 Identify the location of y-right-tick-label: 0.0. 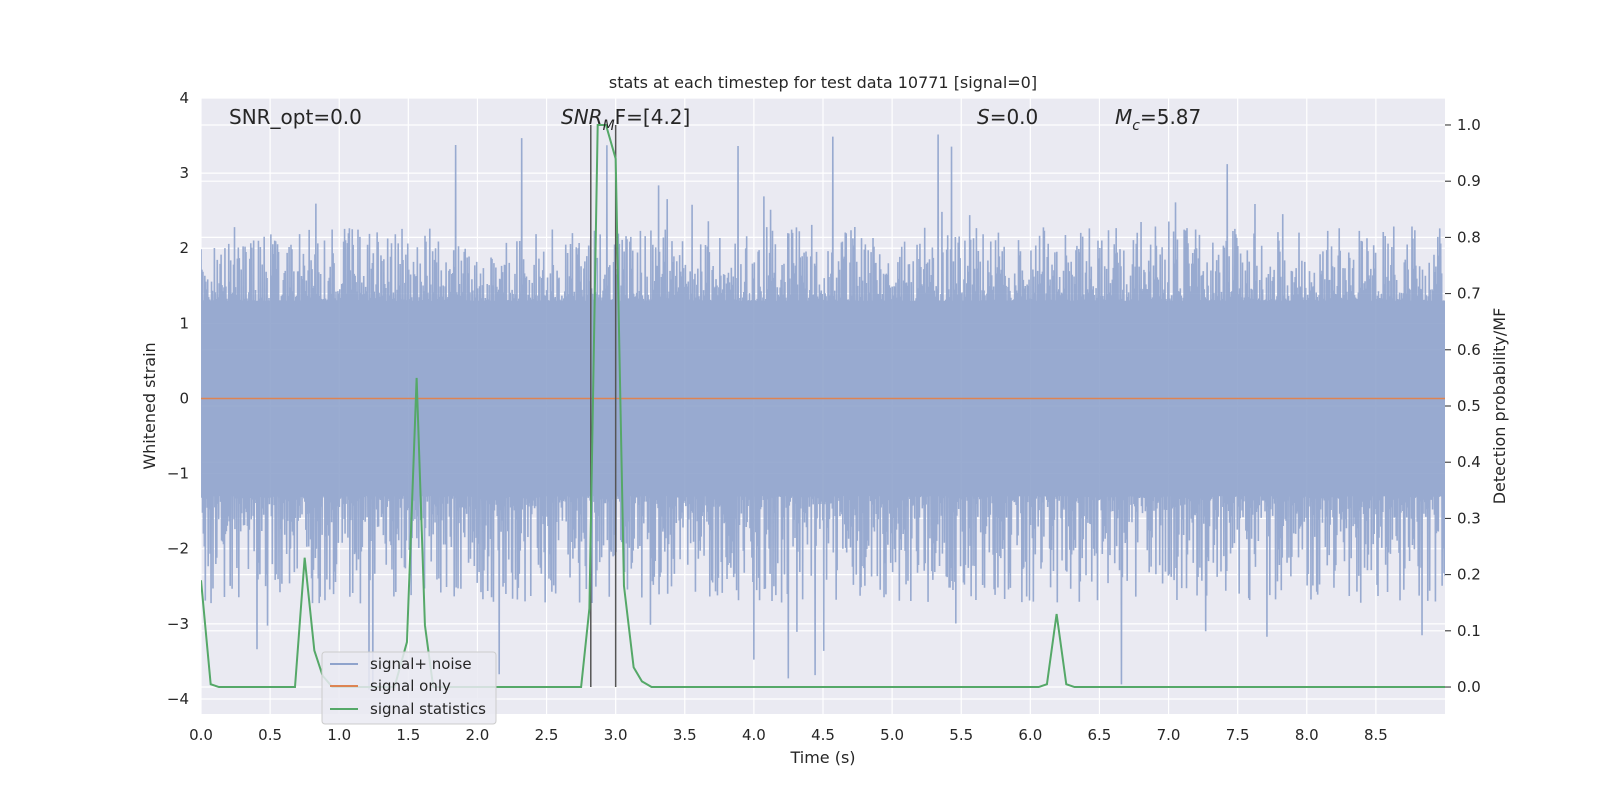
(1469, 687).